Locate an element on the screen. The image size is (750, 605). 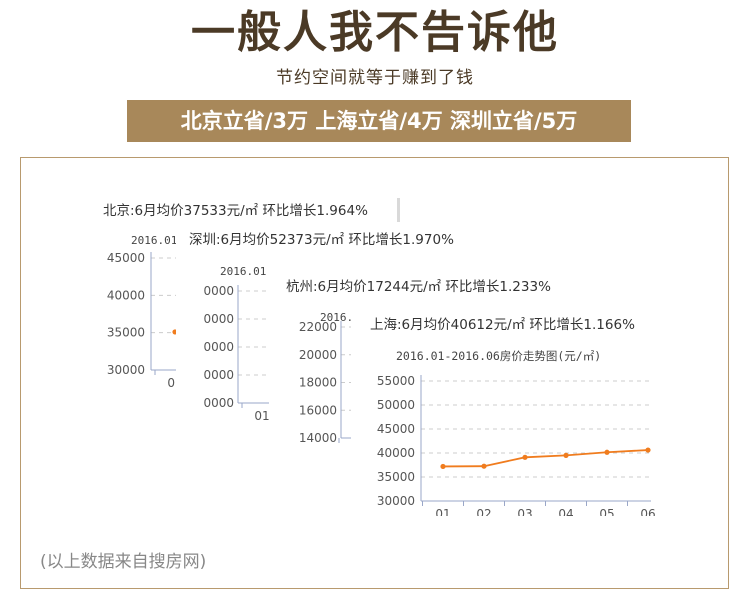
y-tick-label: 55000 is located at coordinates (396, 381).